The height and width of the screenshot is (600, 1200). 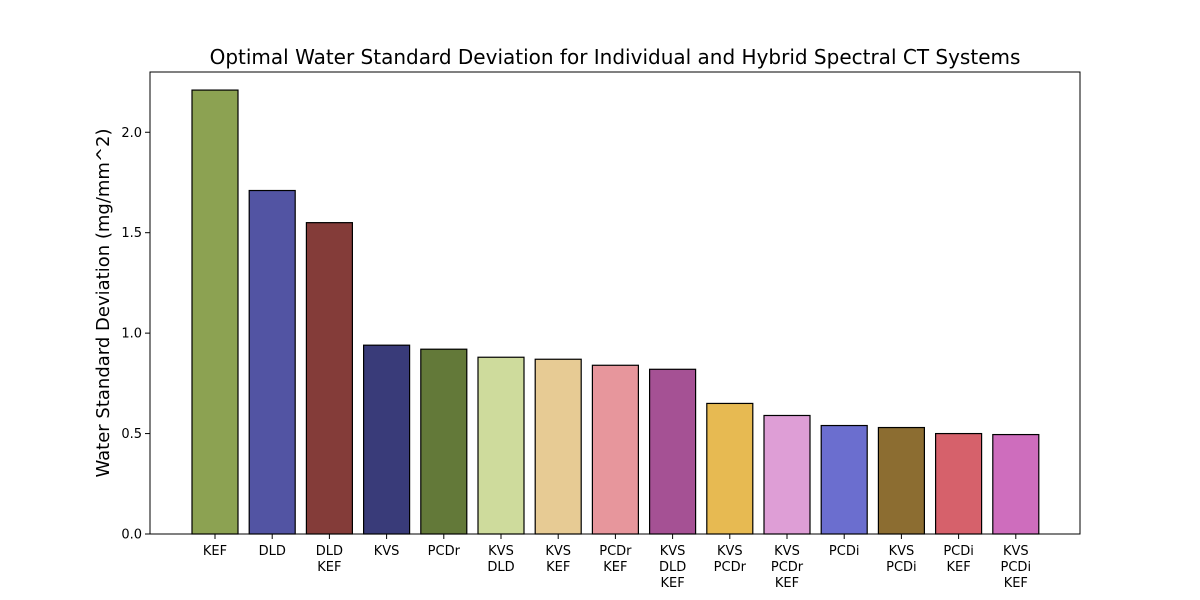 I want to click on y-axis-label: Water Standard Deviation (mg/mm^2), so click(x=103, y=302).